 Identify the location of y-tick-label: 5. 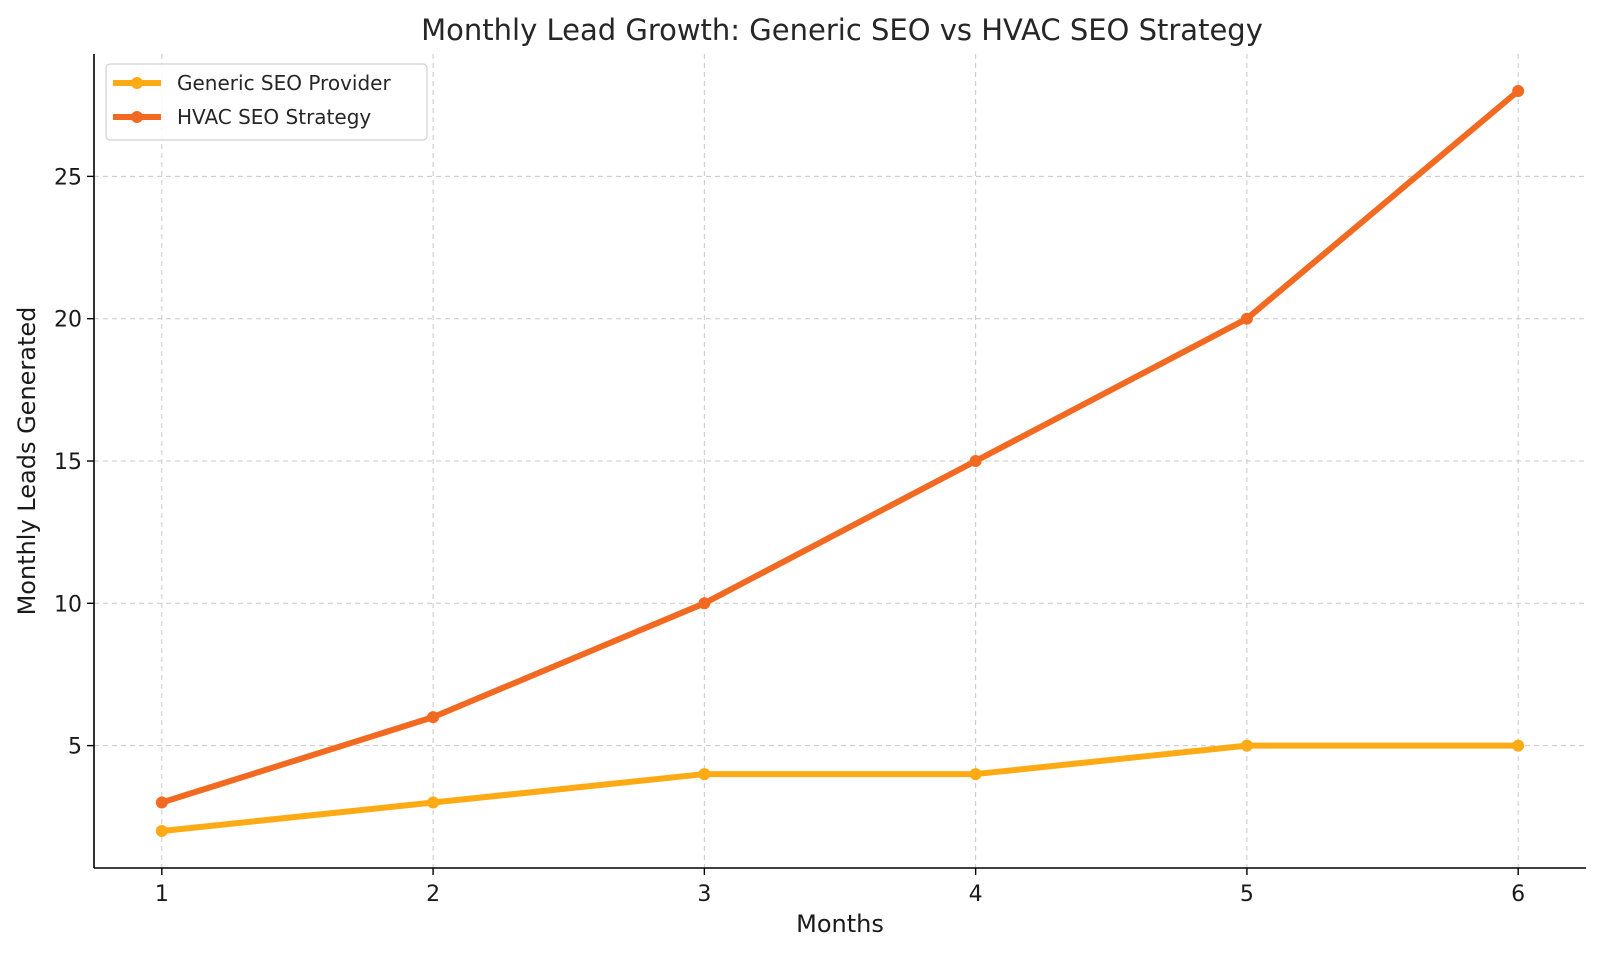
(75, 747).